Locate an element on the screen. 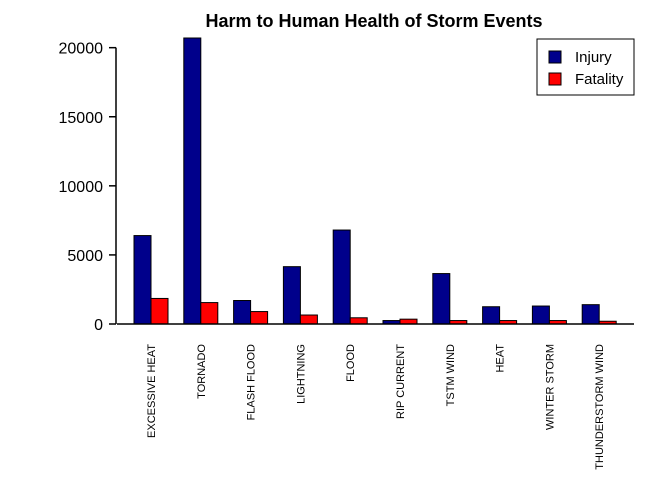  chart-title: Harm to Human Health of Storm Events is located at coordinates (373, 21).